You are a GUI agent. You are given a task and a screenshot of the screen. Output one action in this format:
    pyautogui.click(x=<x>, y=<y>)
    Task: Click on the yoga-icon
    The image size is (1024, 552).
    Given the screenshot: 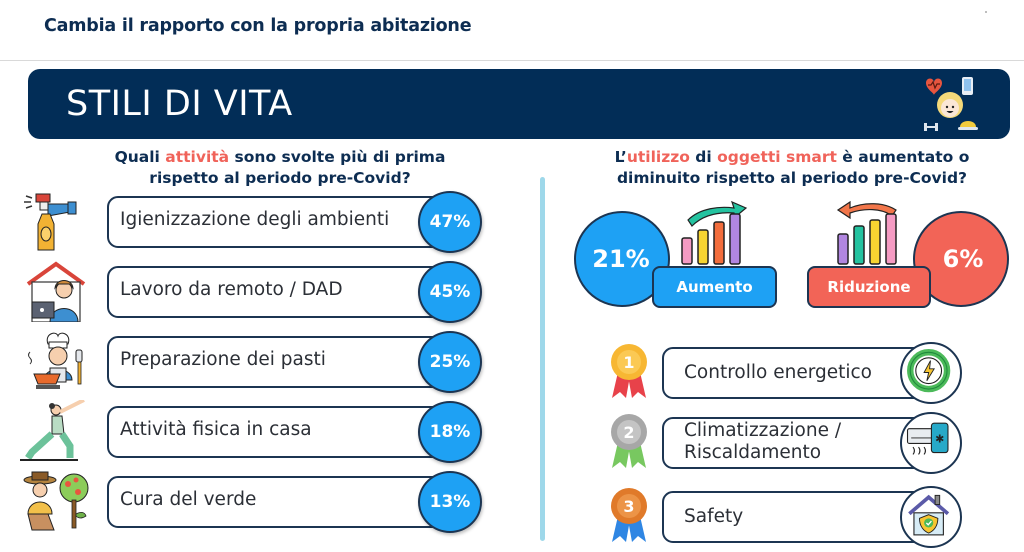 What is the action you would take?
    pyautogui.click(x=52, y=430)
    